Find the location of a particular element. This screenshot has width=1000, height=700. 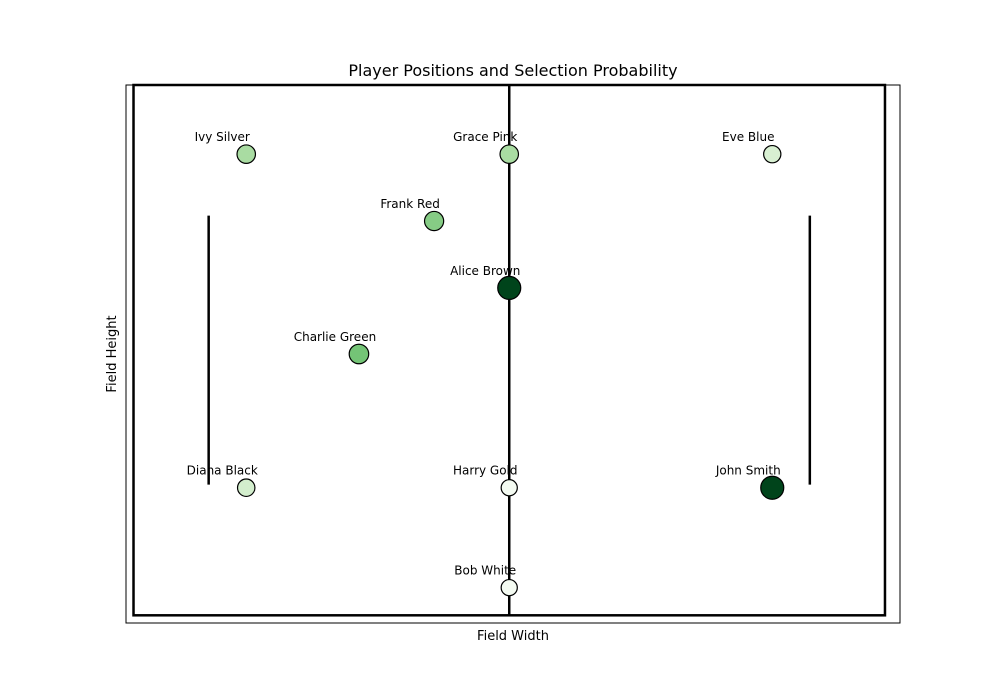

player-label-harry-gold: Harry Gold is located at coordinates (485, 471).